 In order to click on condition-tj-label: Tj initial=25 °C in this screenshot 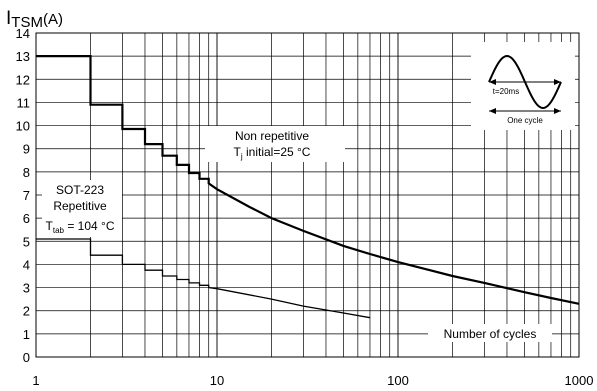, I will do `click(272, 153)`.